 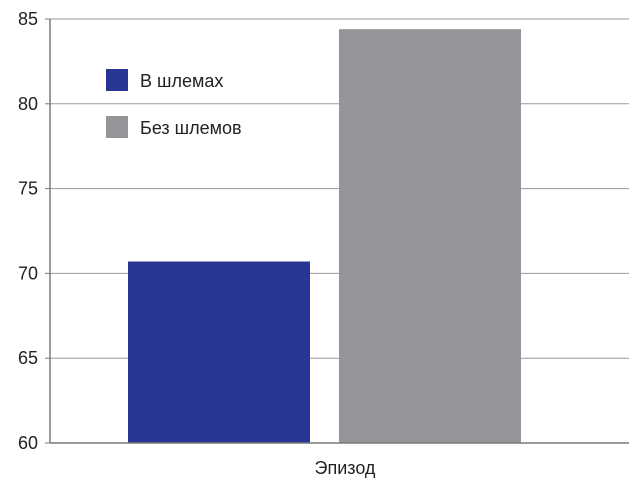 I want to click on legend-label-with-helmets: В шлемах, so click(x=181, y=81).